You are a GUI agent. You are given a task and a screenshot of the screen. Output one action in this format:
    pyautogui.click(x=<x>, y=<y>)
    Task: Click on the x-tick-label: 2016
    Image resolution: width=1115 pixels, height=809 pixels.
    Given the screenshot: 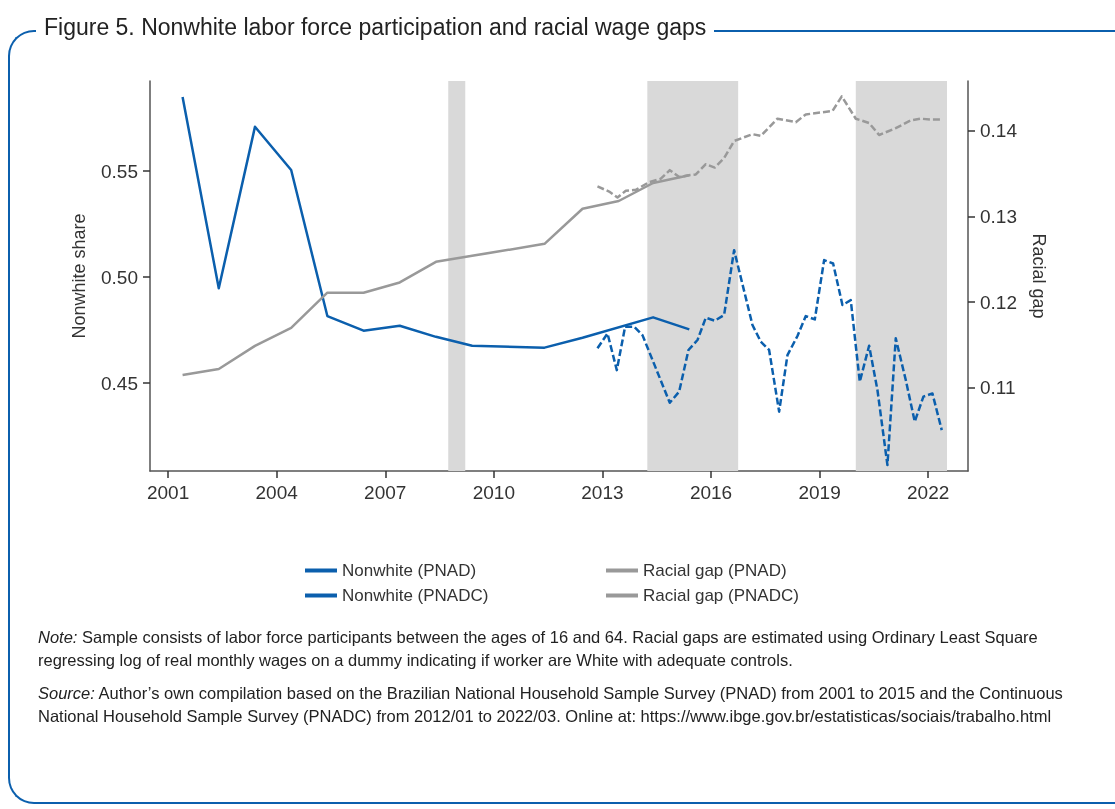 What is the action you would take?
    pyautogui.click(x=711, y=492)
    